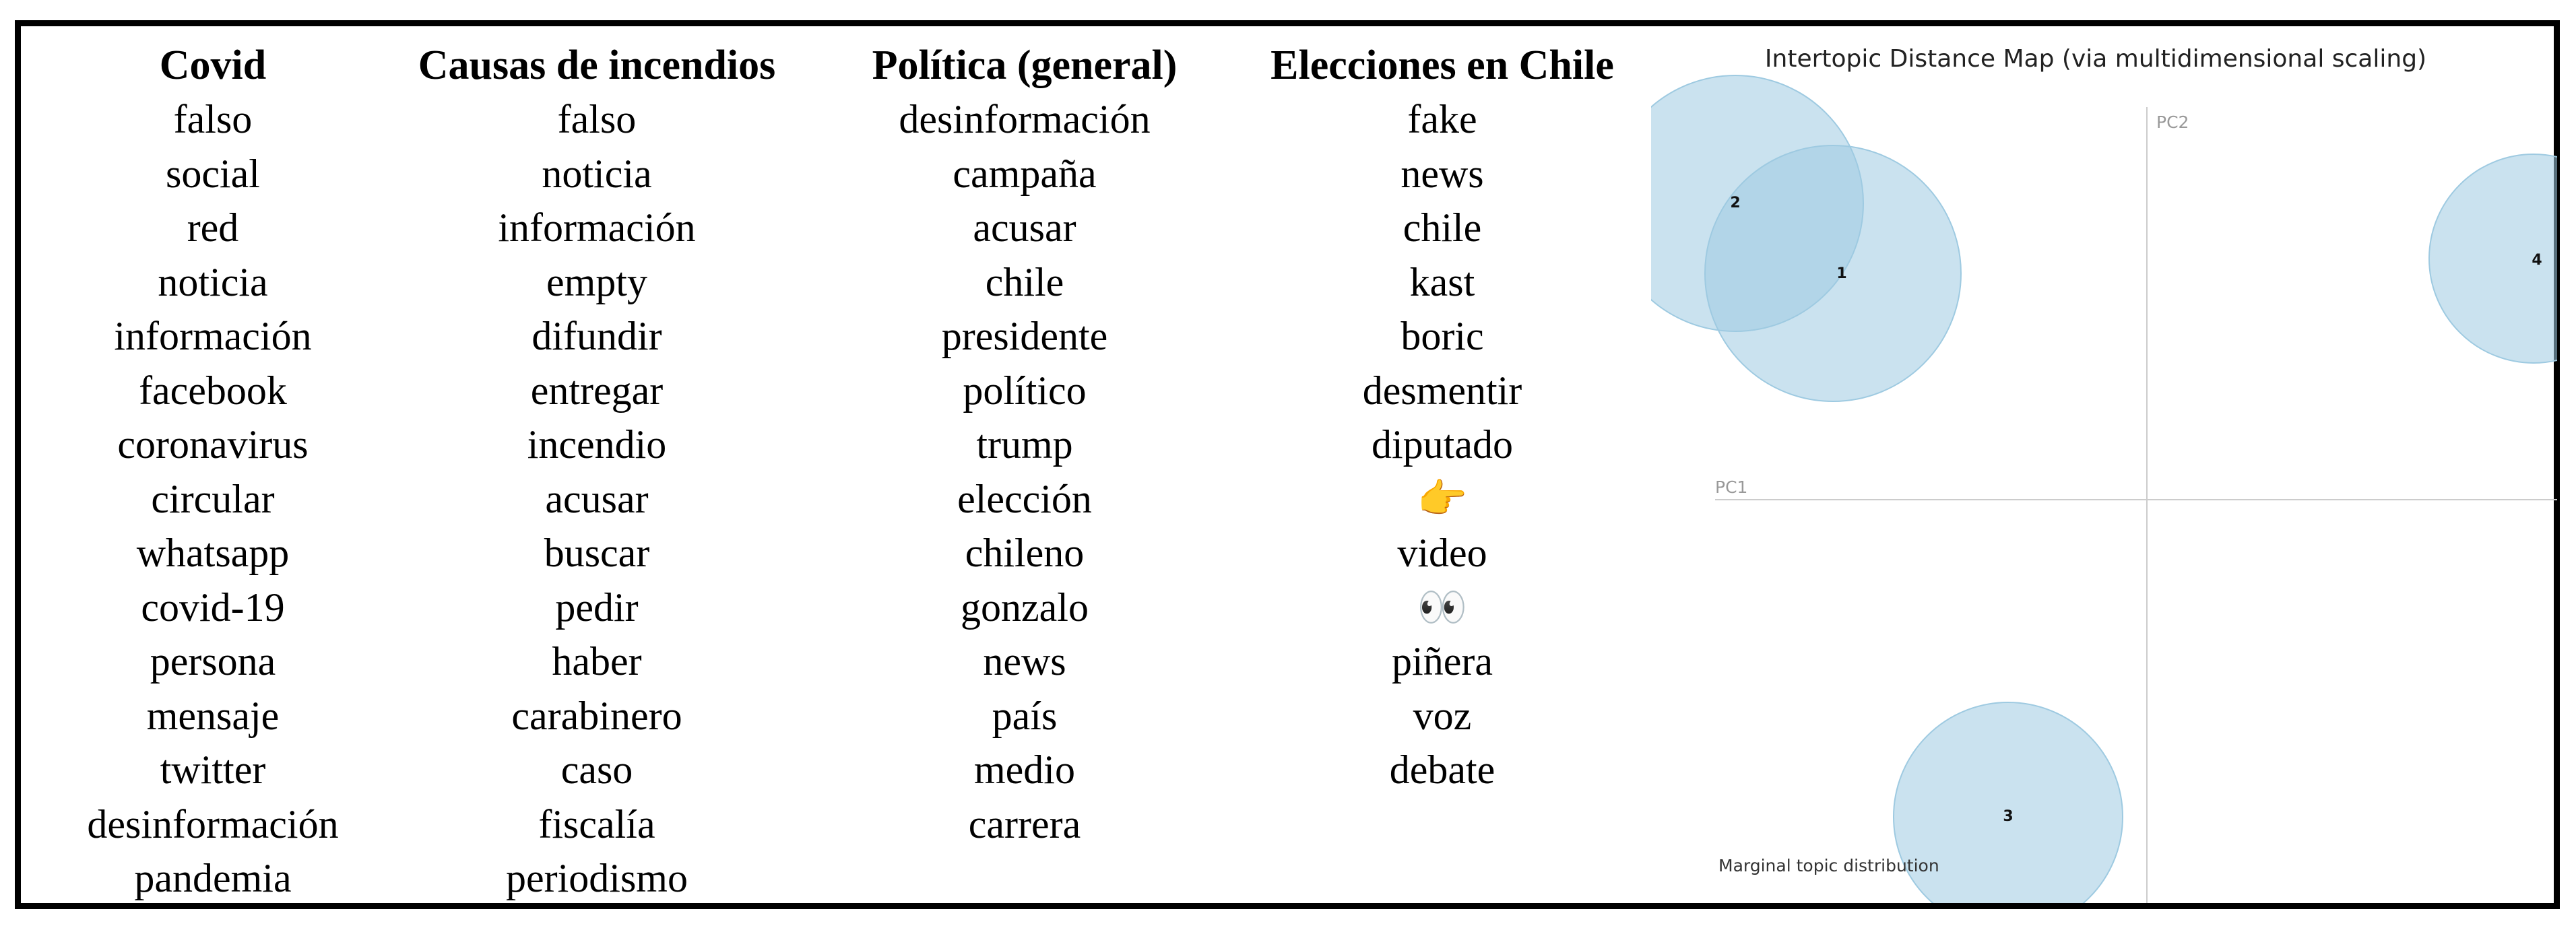 Image resolution: width=2576 pixels, height=932 pixels. What do you see at coordinates (1443, 716) in the screenshot?
I see `topic-word: voz` at bounding box center [1443, 716].